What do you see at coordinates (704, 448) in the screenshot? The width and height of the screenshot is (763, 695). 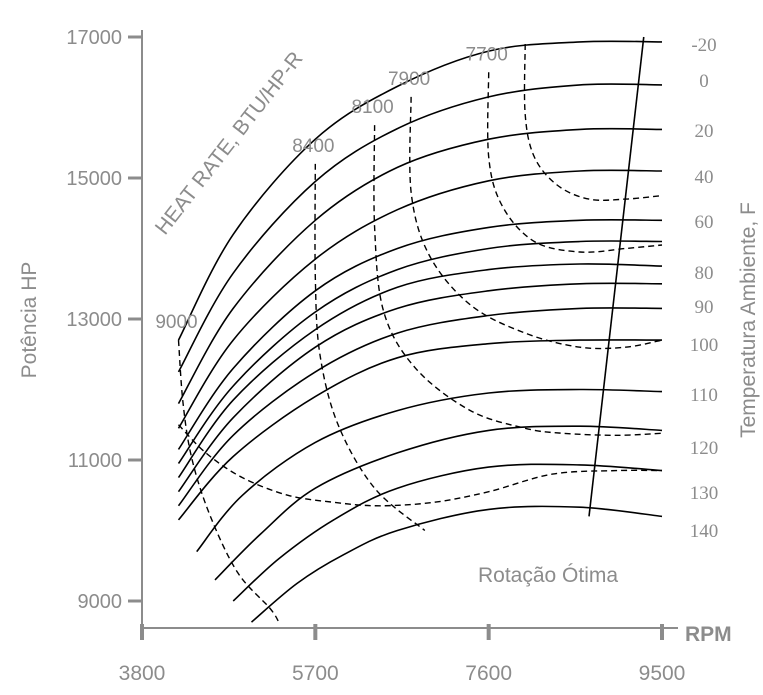 I see `temperature-label: 120` at bounding box center [704, 448].